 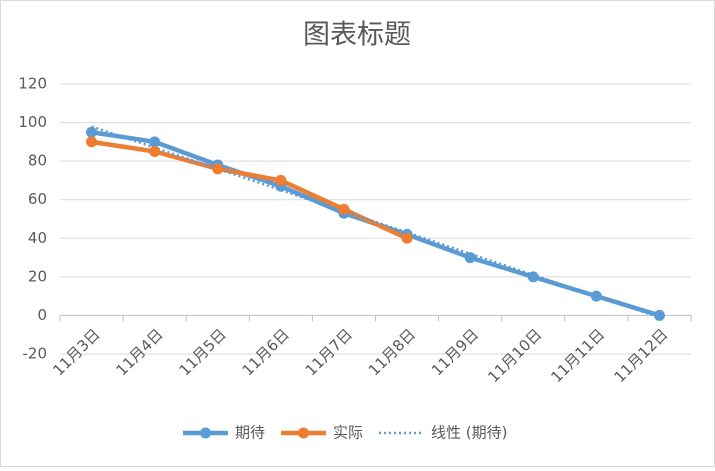 I want to click on series-line, so click(x=249, y=190).